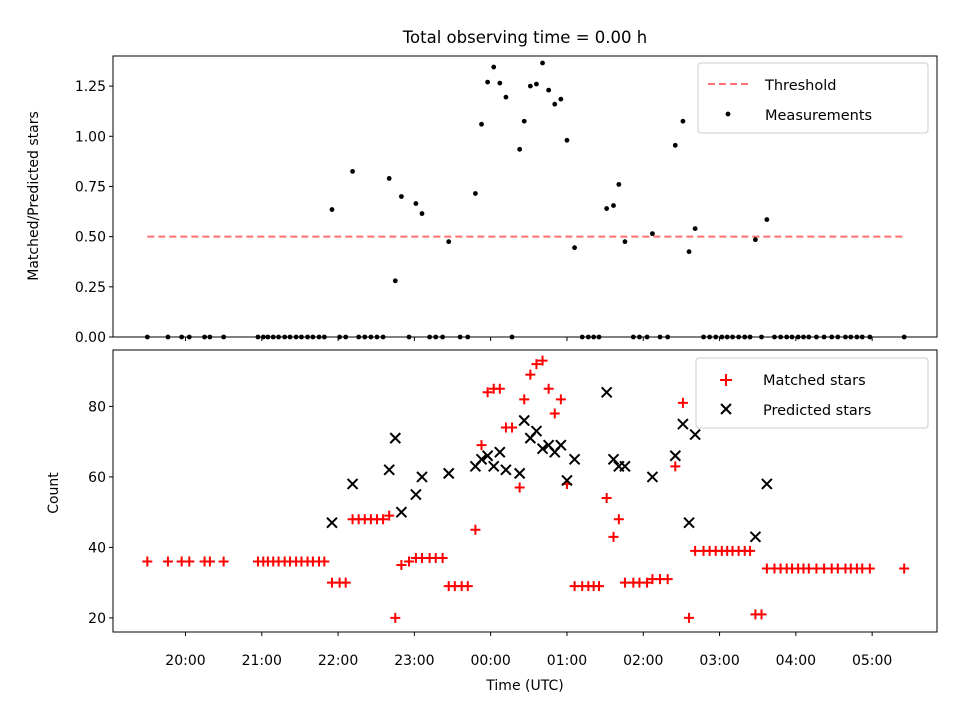 This screenshot has width=960, height=720. What do you see at coordinates (800, 86) in the screenshot?
I see `legend-threshold-label: Threshold` at bounding box center [800, 86].